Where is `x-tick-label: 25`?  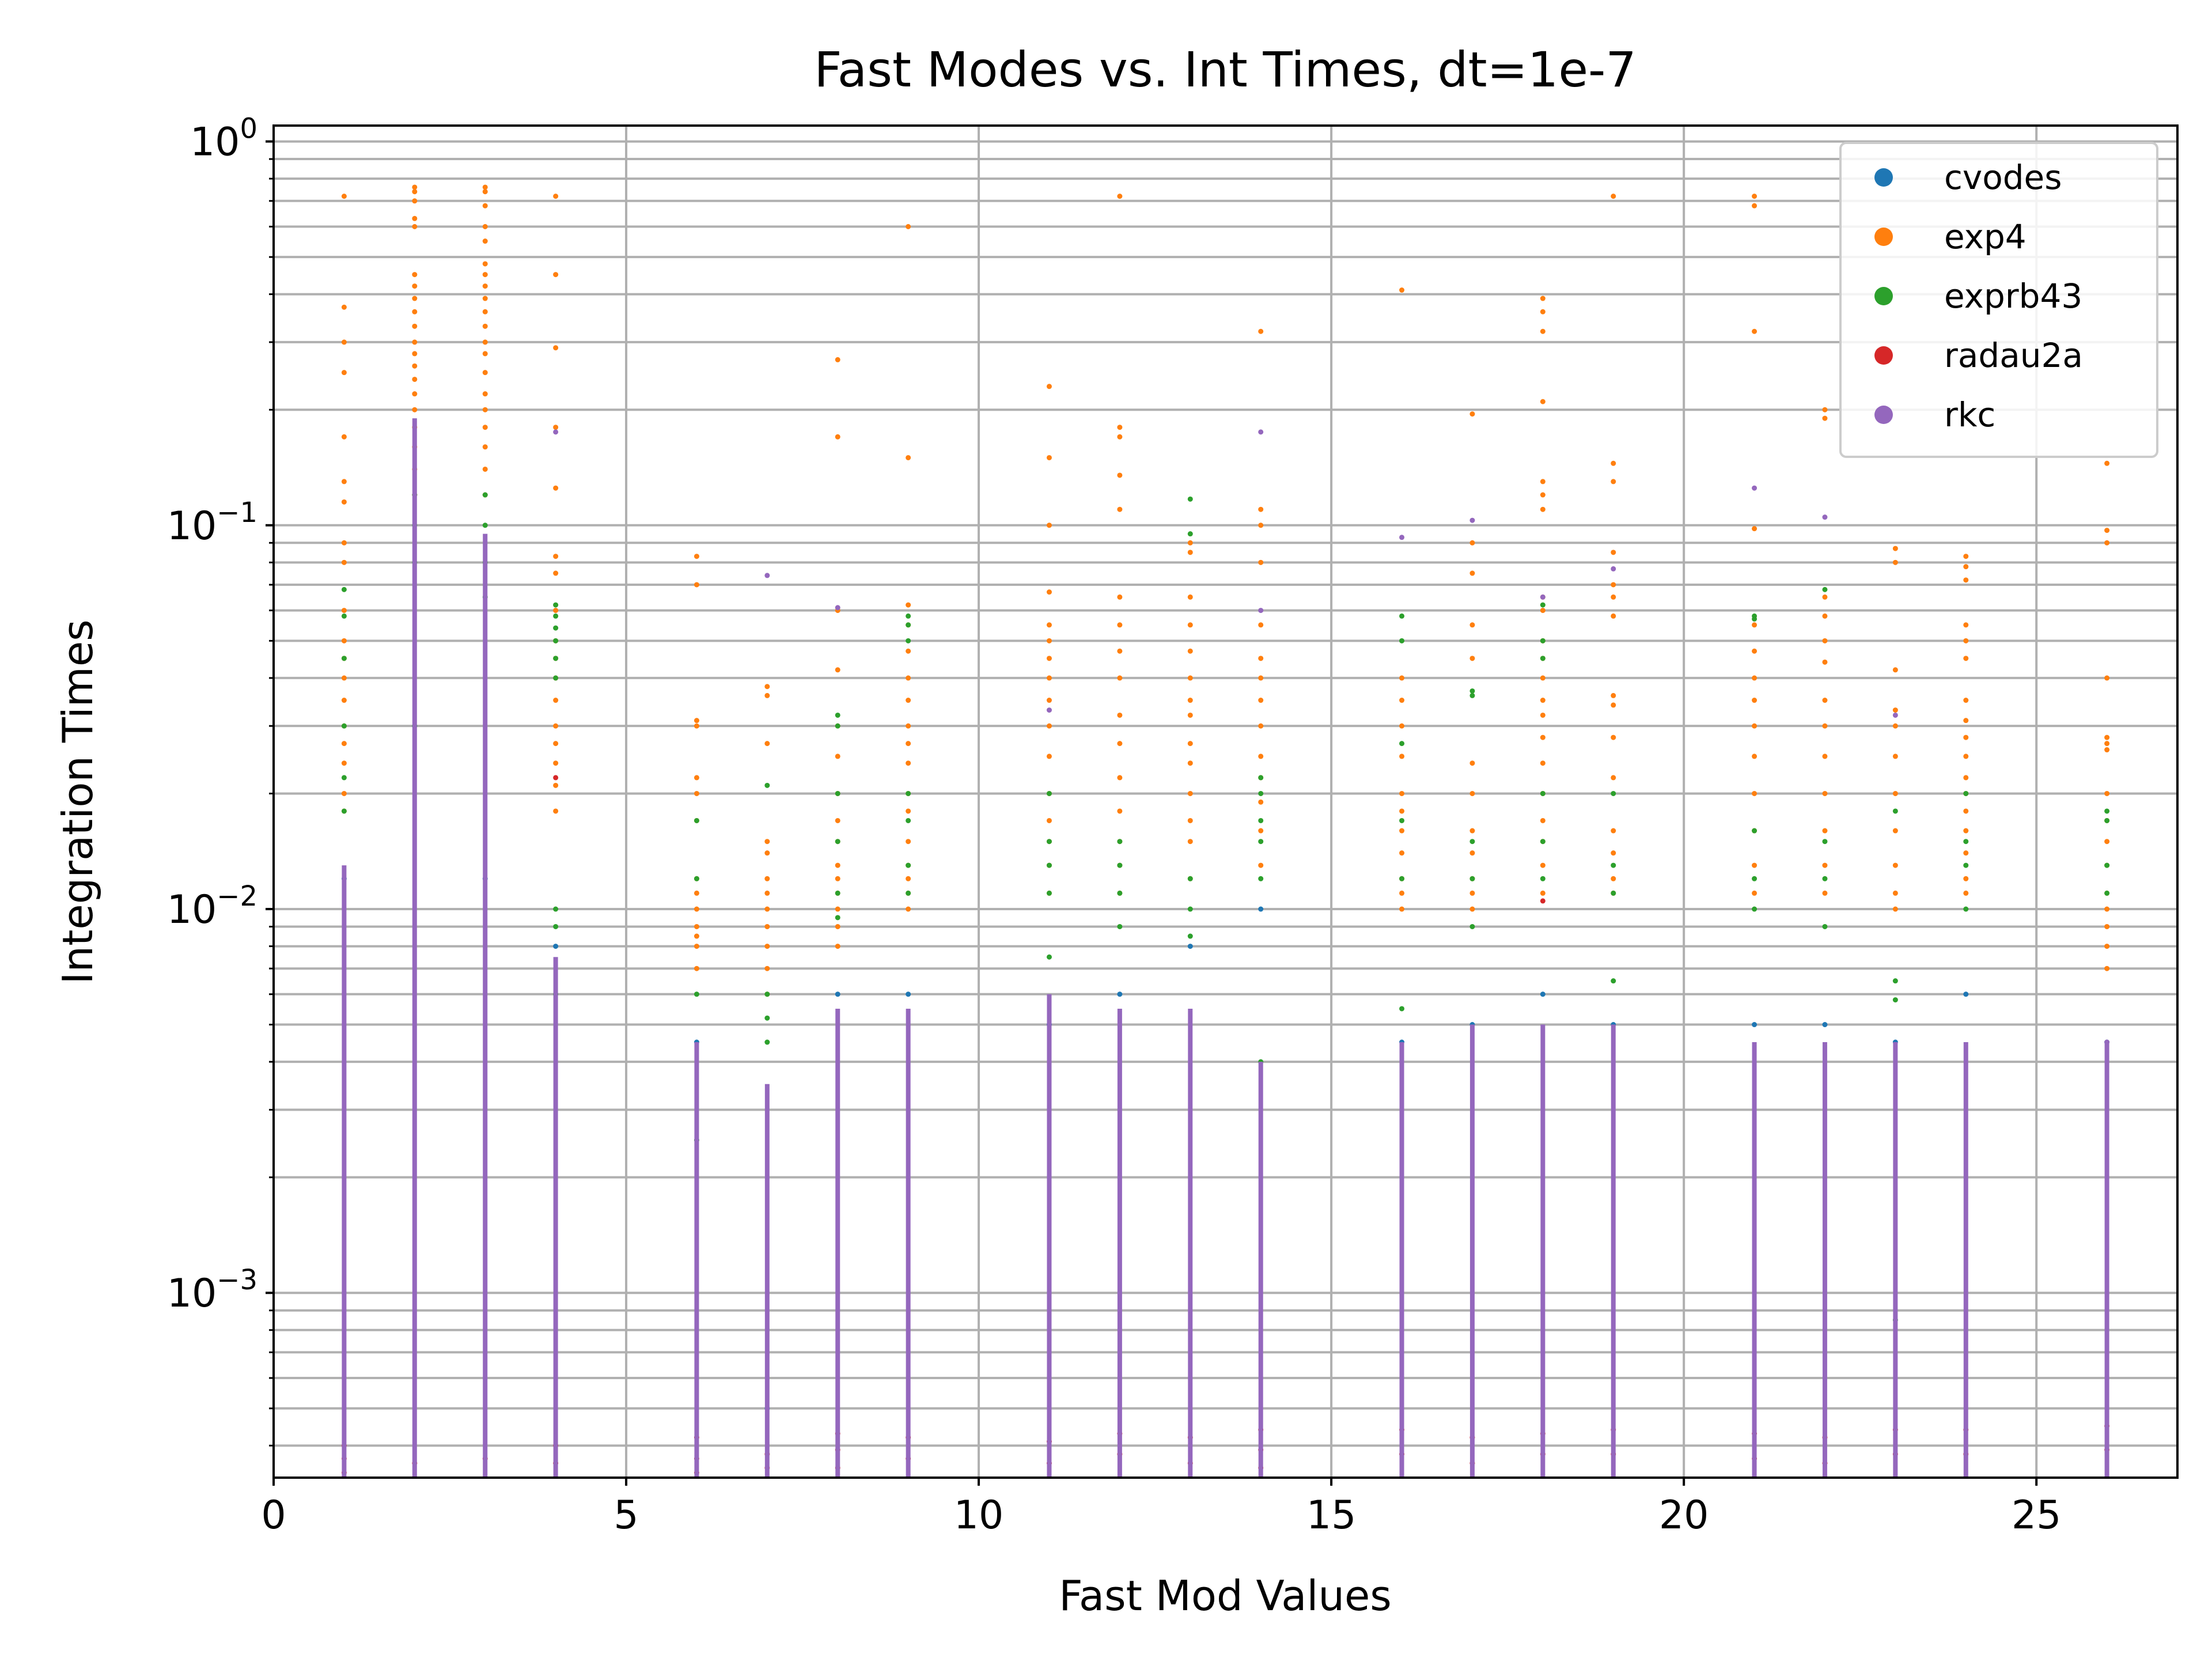
x-tick-label: 25 is located at coordinates (2037, 1515).